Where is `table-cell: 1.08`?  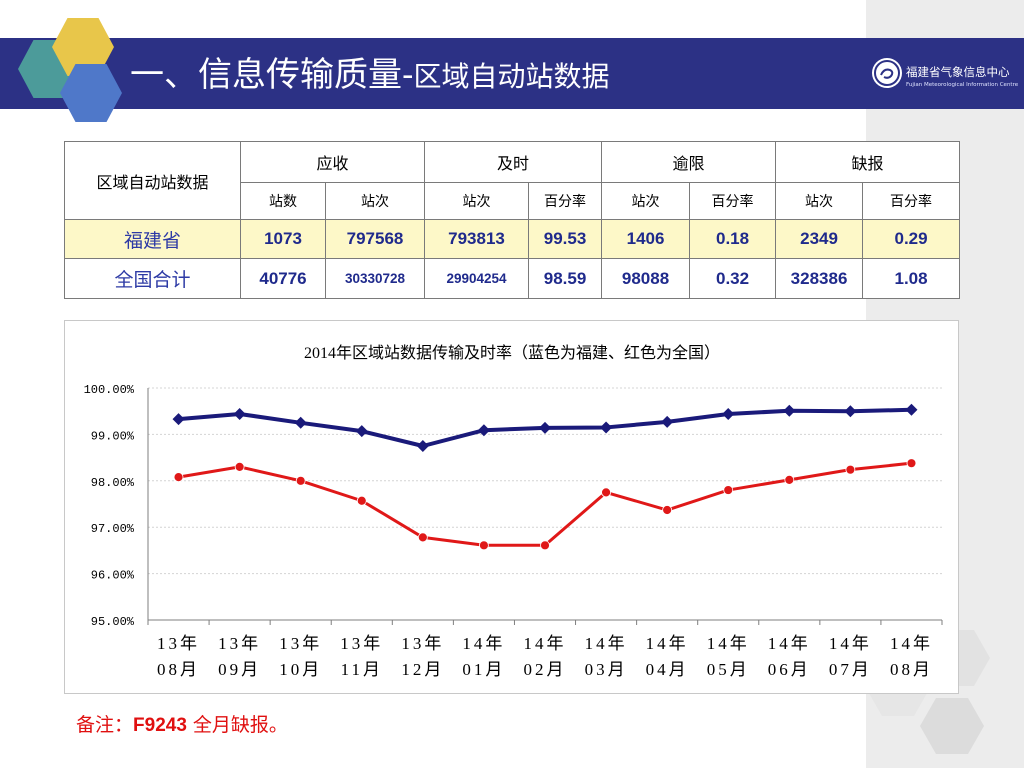
table-cell: 1.08 is located at coordinates (911, 278).